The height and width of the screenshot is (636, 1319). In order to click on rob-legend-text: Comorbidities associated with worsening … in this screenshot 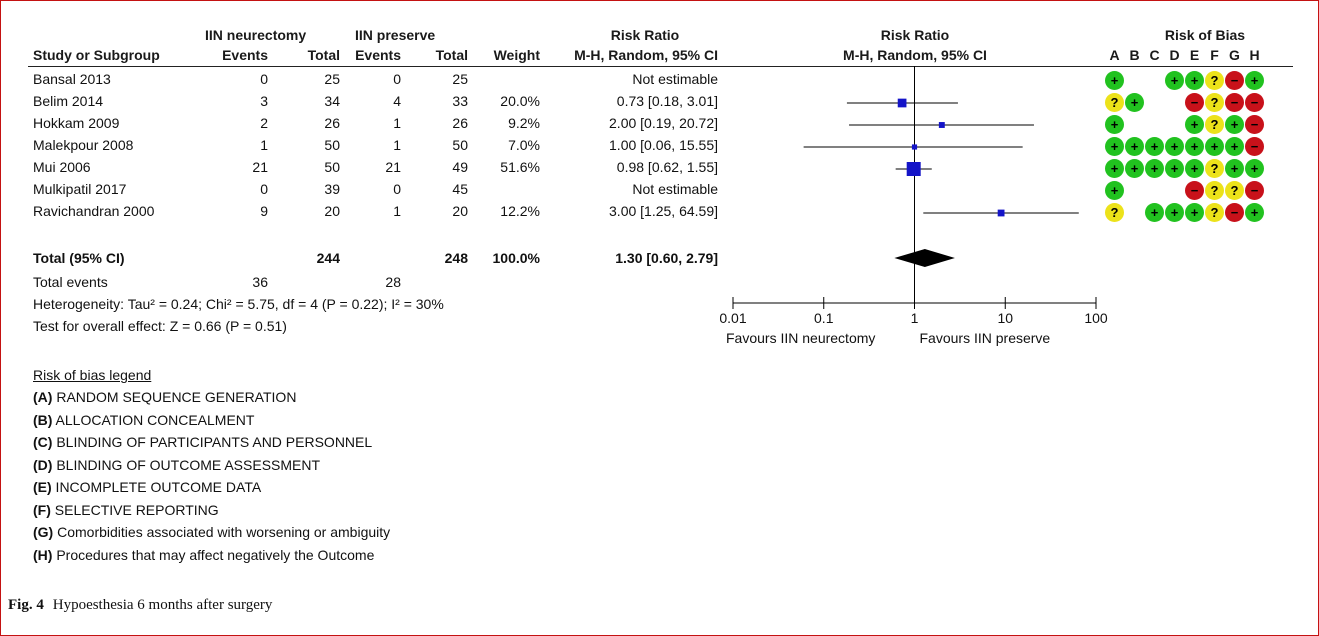, I will do `click(222, 532)`.